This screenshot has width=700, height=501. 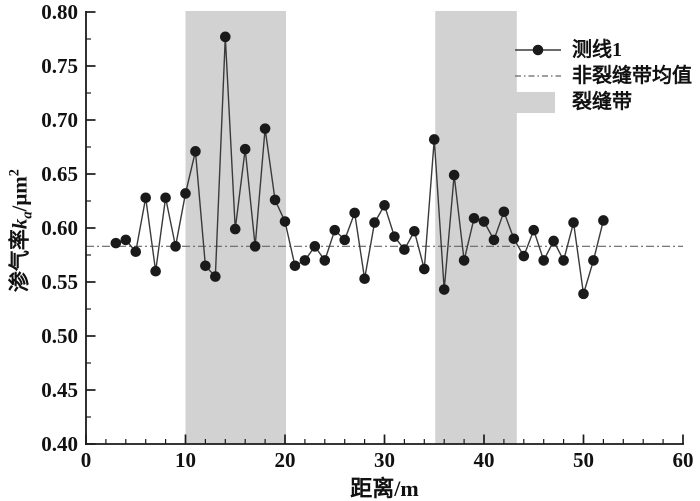 What do you see at coordinates (540, 76) in the screenshot?
I see `dash-dot-line-icon` at bounding box center [540, 76].